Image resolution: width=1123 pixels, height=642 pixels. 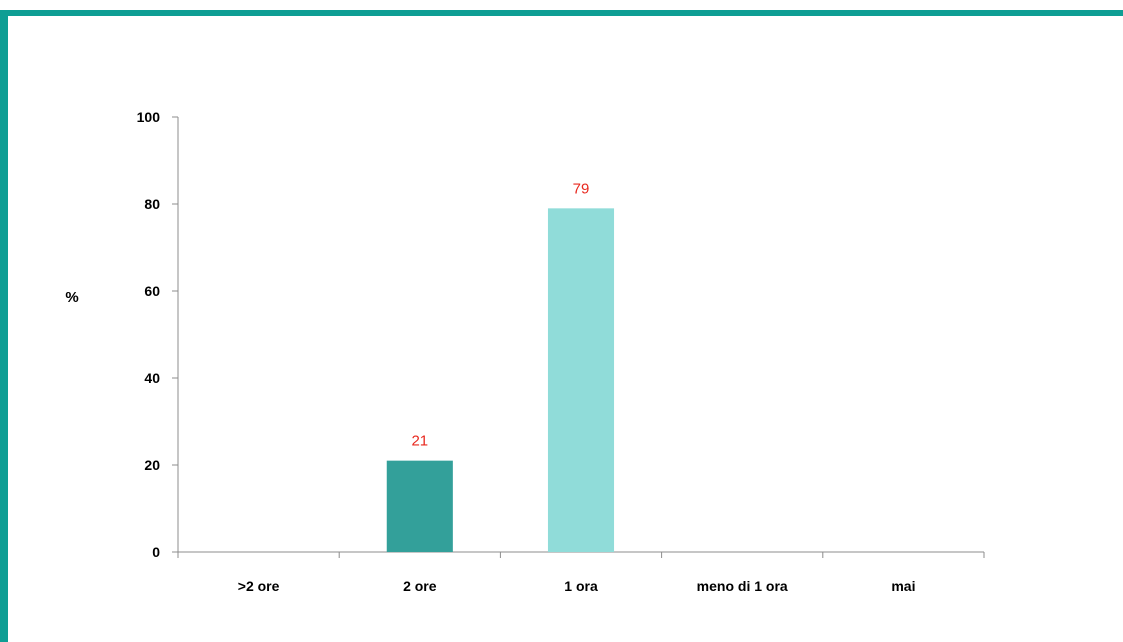 What do you see at coordinates (156, 552) in the screenshot?
I see `y-tick-label: 0` at bounding box center [156, 552].